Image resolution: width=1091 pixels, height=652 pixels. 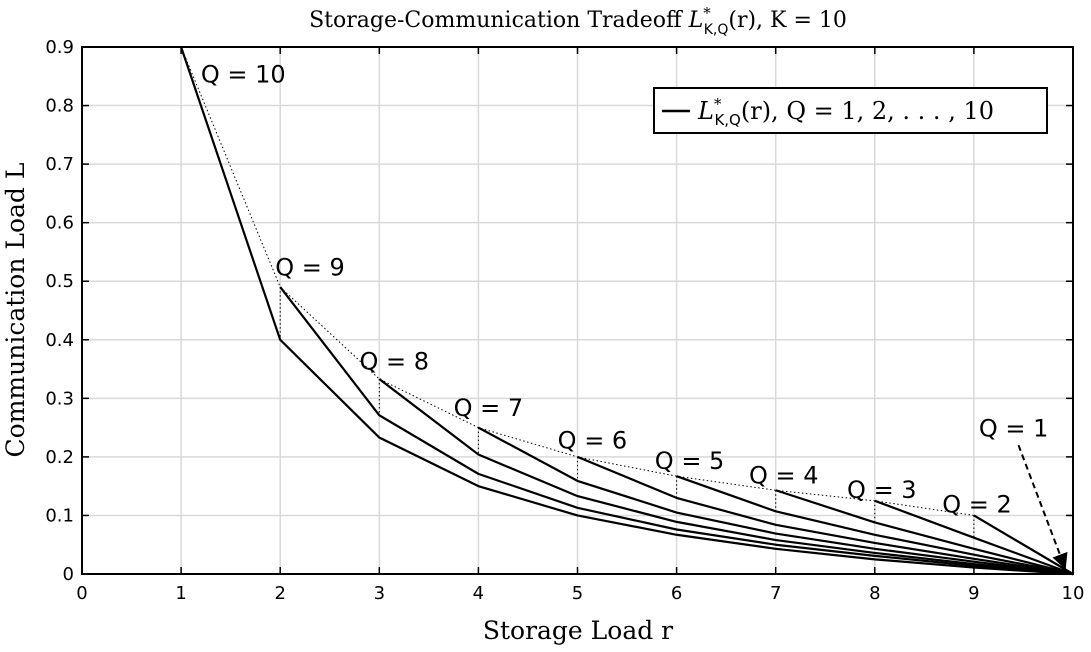 What do you see at coordinates (1073, 593) in the screenshot?
I see `x-tick-label: 10` at bounding box center [1073, 593].